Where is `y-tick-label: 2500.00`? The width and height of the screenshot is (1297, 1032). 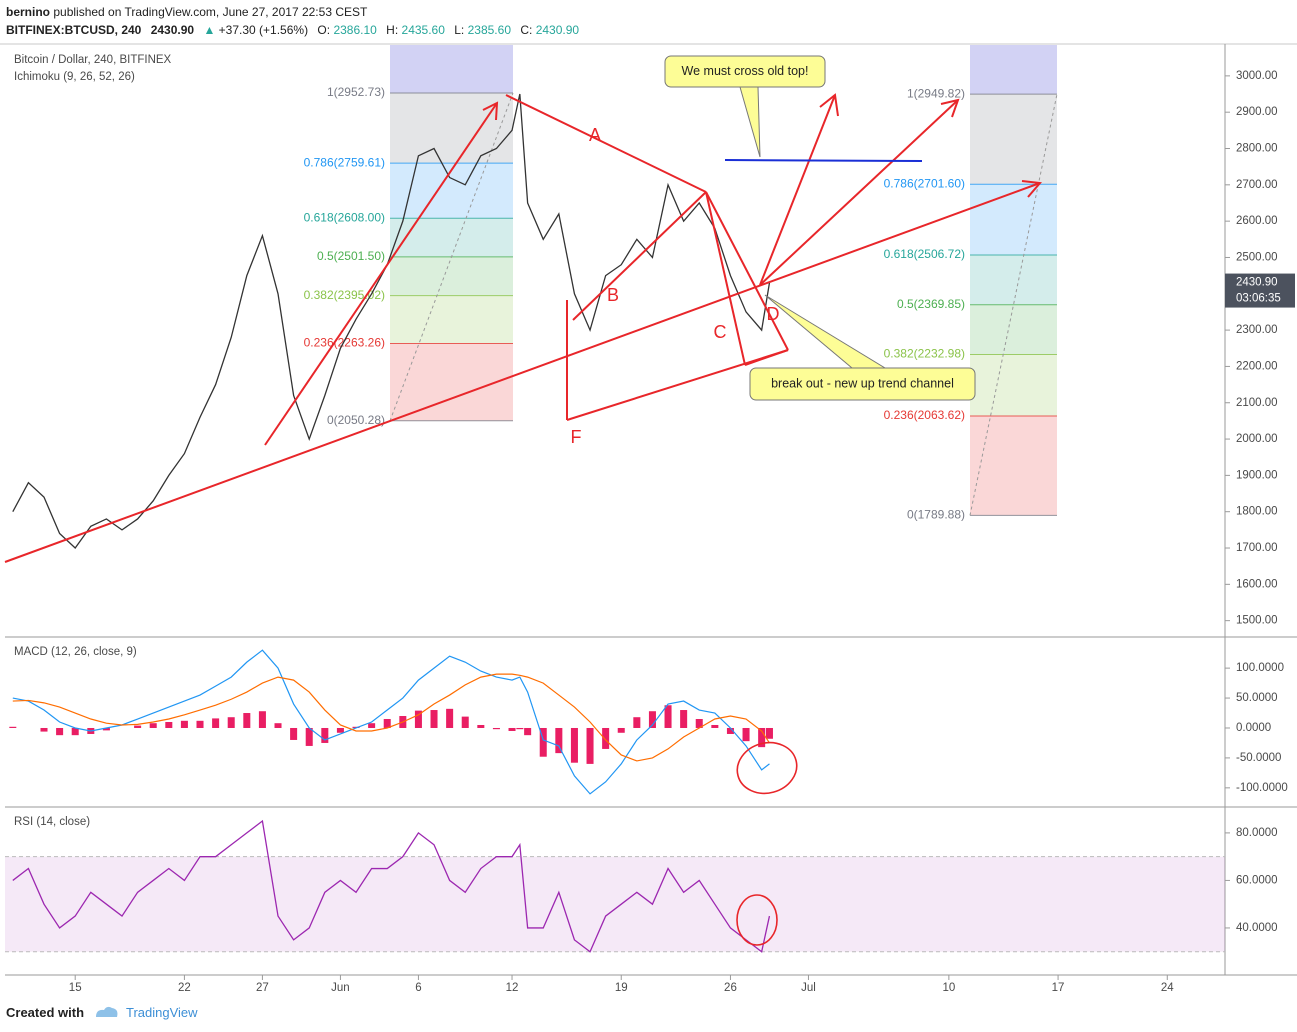
y-tick-label: 2500.00 is located at coordinates (1257, 257).